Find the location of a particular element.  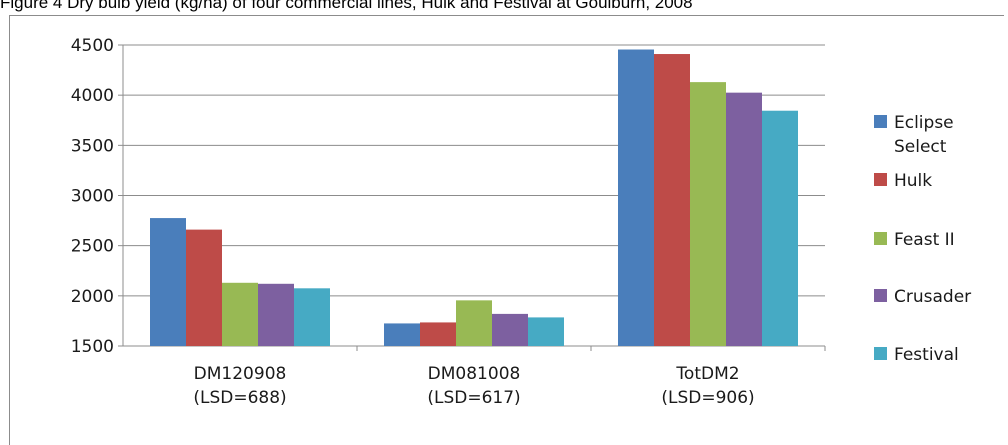

y-tick-label: 1500 is located at coordinates (92, 347).